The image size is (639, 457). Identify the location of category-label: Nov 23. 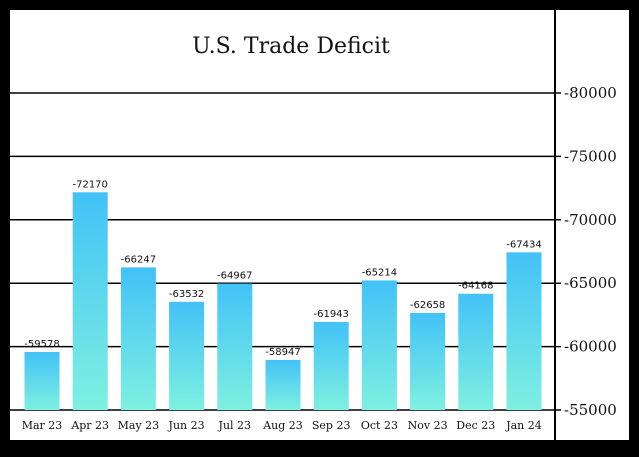
(428, 425).